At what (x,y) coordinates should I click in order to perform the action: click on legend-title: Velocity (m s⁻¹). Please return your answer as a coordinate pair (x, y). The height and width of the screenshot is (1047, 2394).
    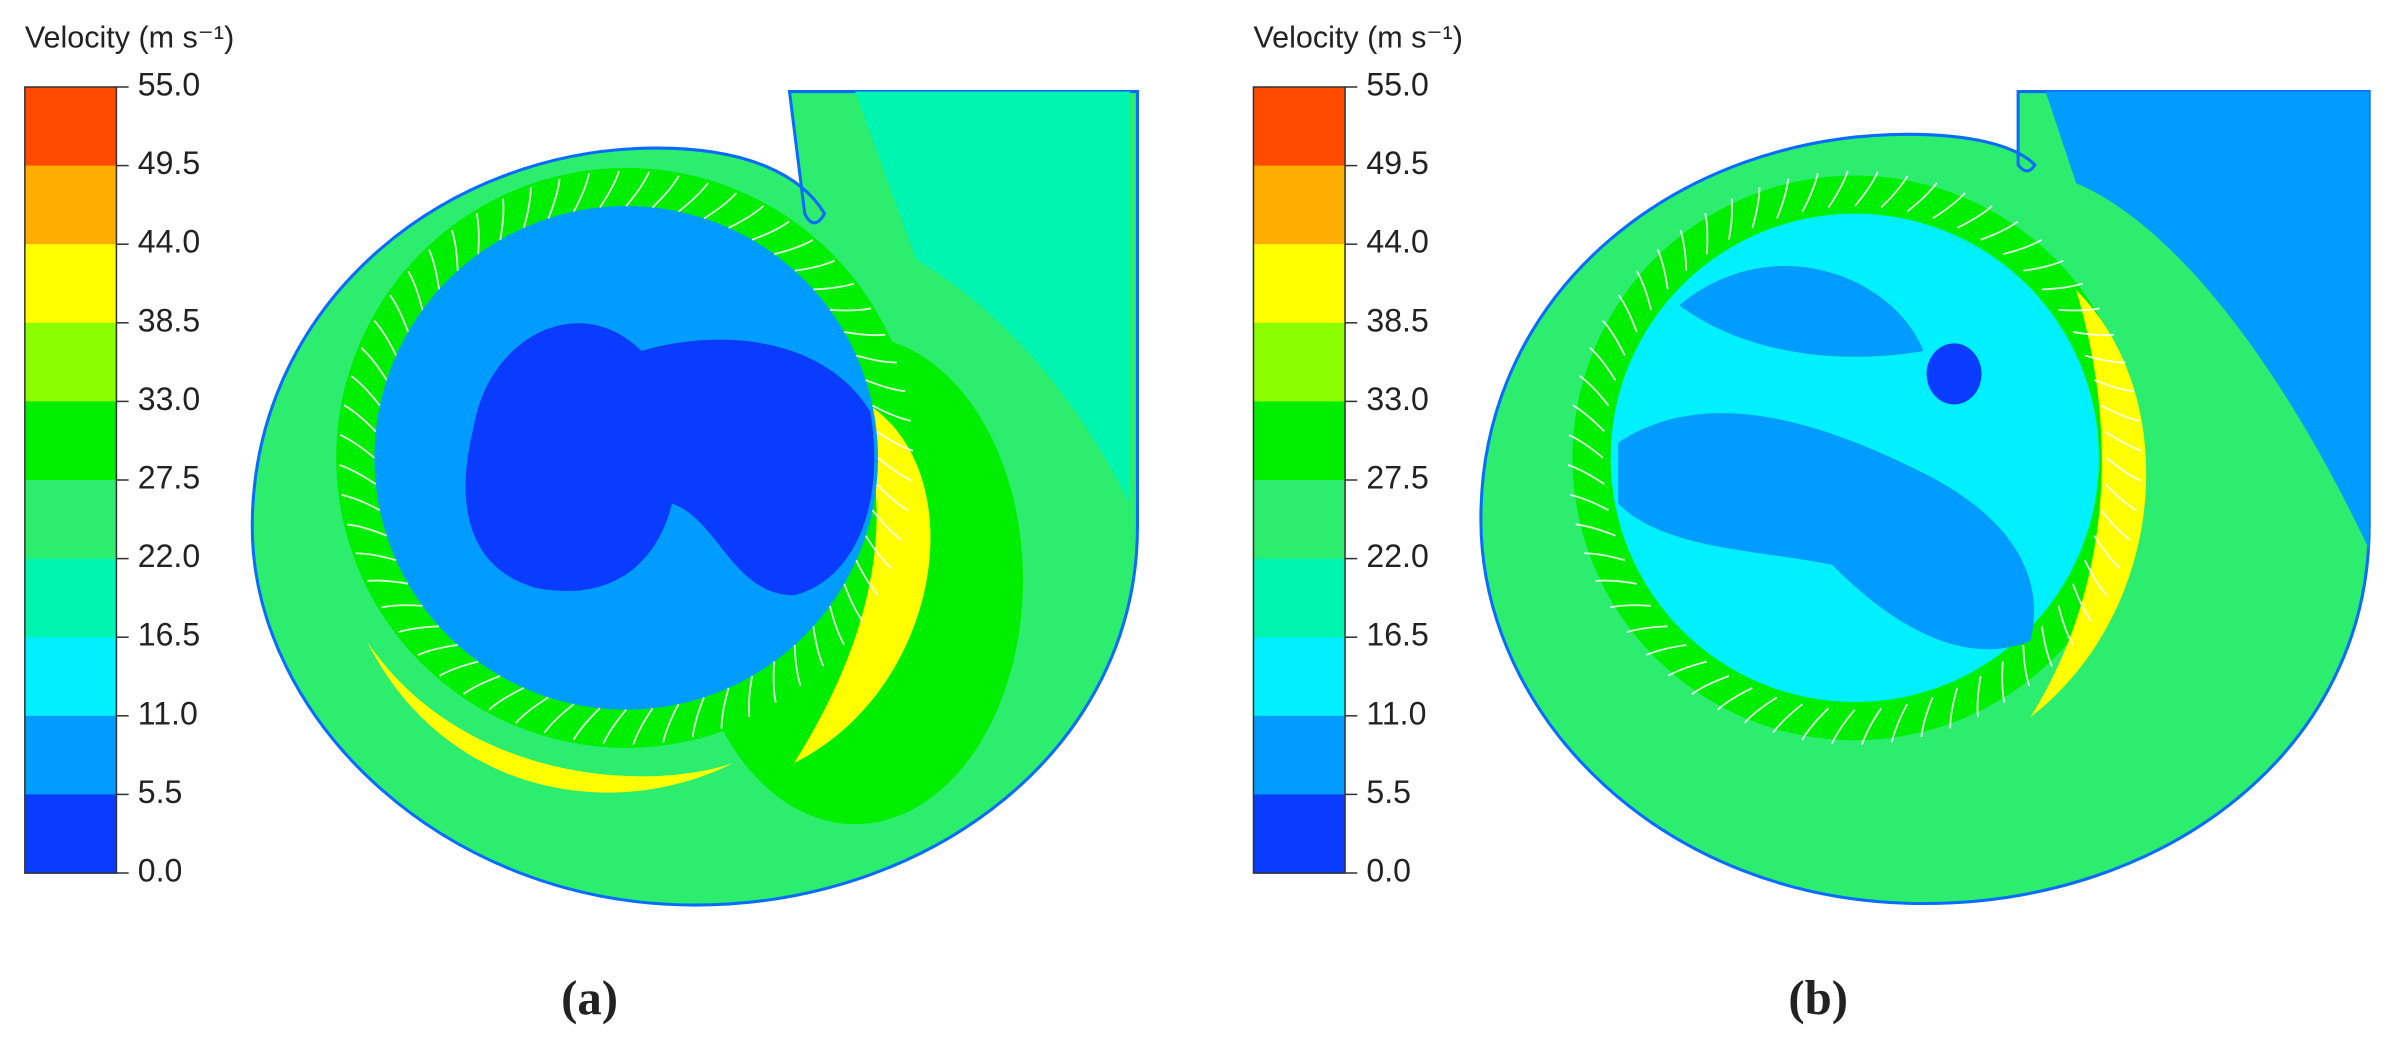
    Looking at the image, I should click on (1357, 38).